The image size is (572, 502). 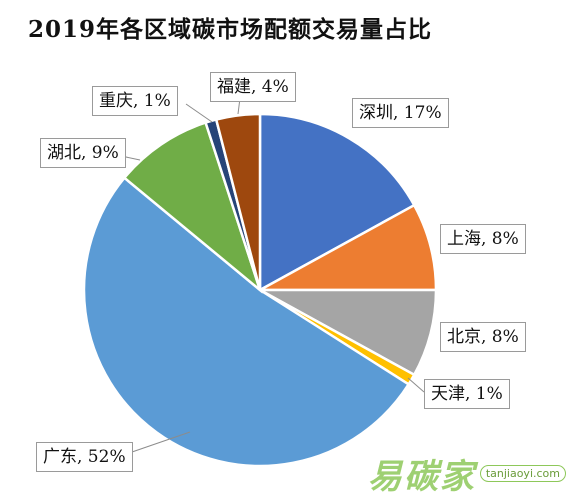 I want to click on data-label-5: 湖北, 9%, so click(x=83, y=153).